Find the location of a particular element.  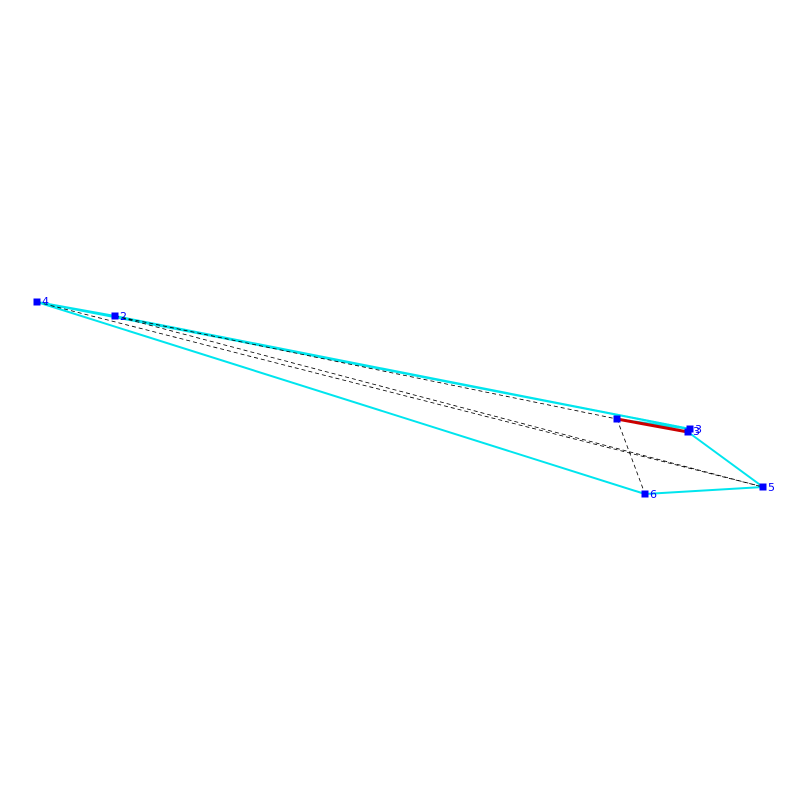

vertex-label-v5: 5 is located at coordinates (771, 487).